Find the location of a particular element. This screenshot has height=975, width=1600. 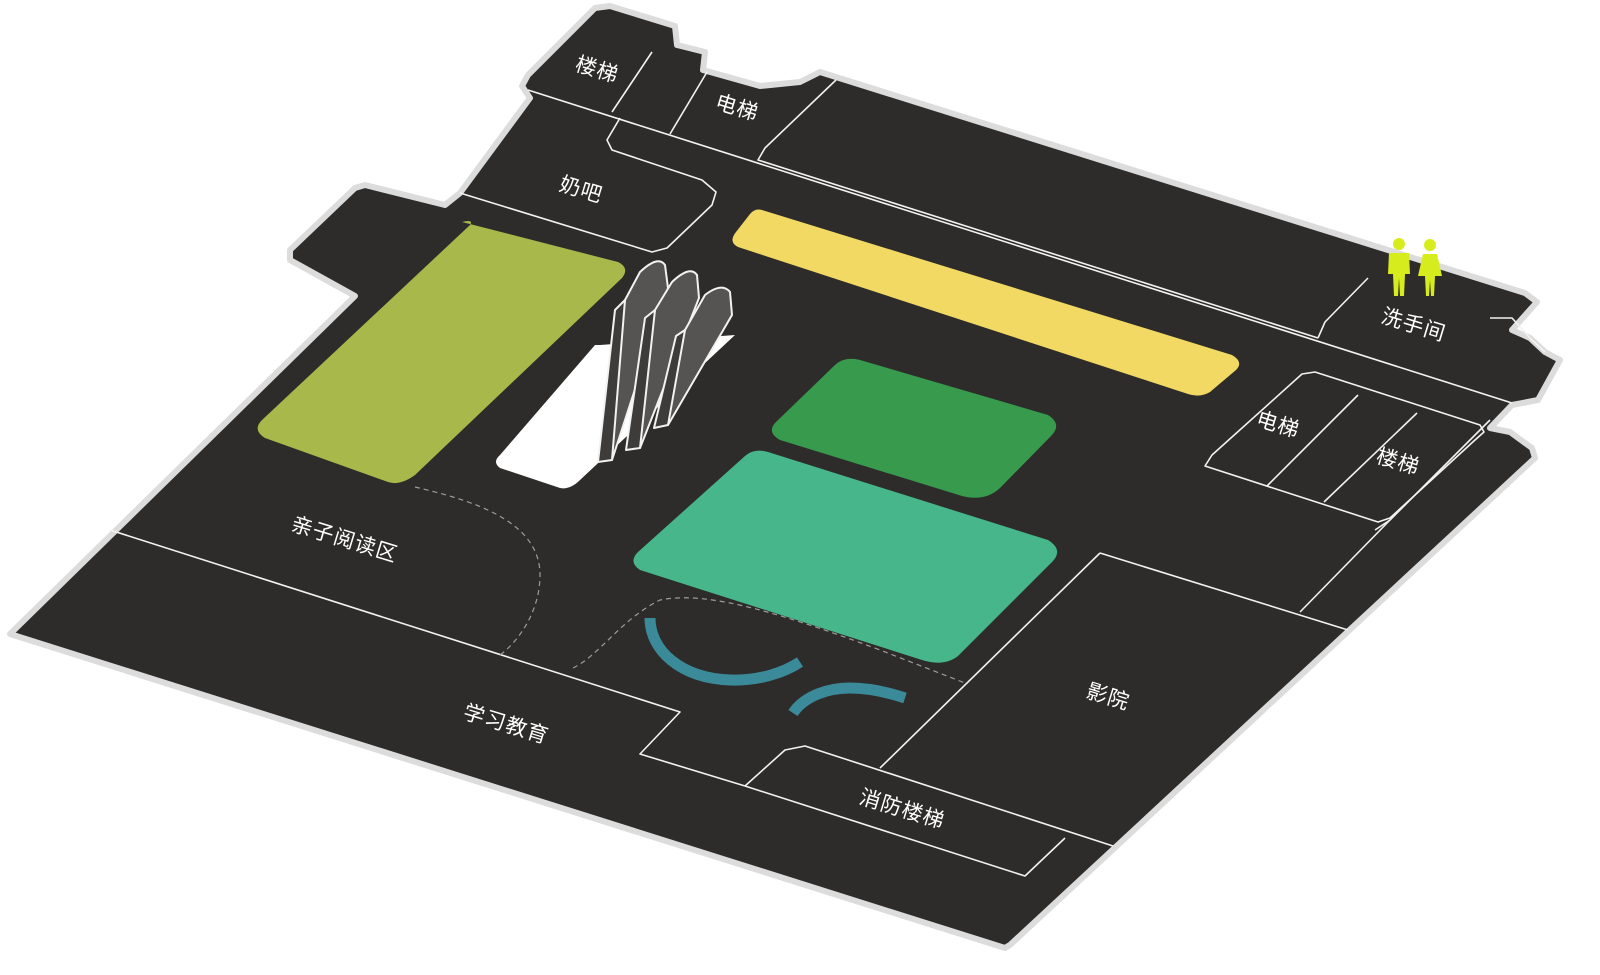

seating-arc-right is located at coordinates (847, 699).